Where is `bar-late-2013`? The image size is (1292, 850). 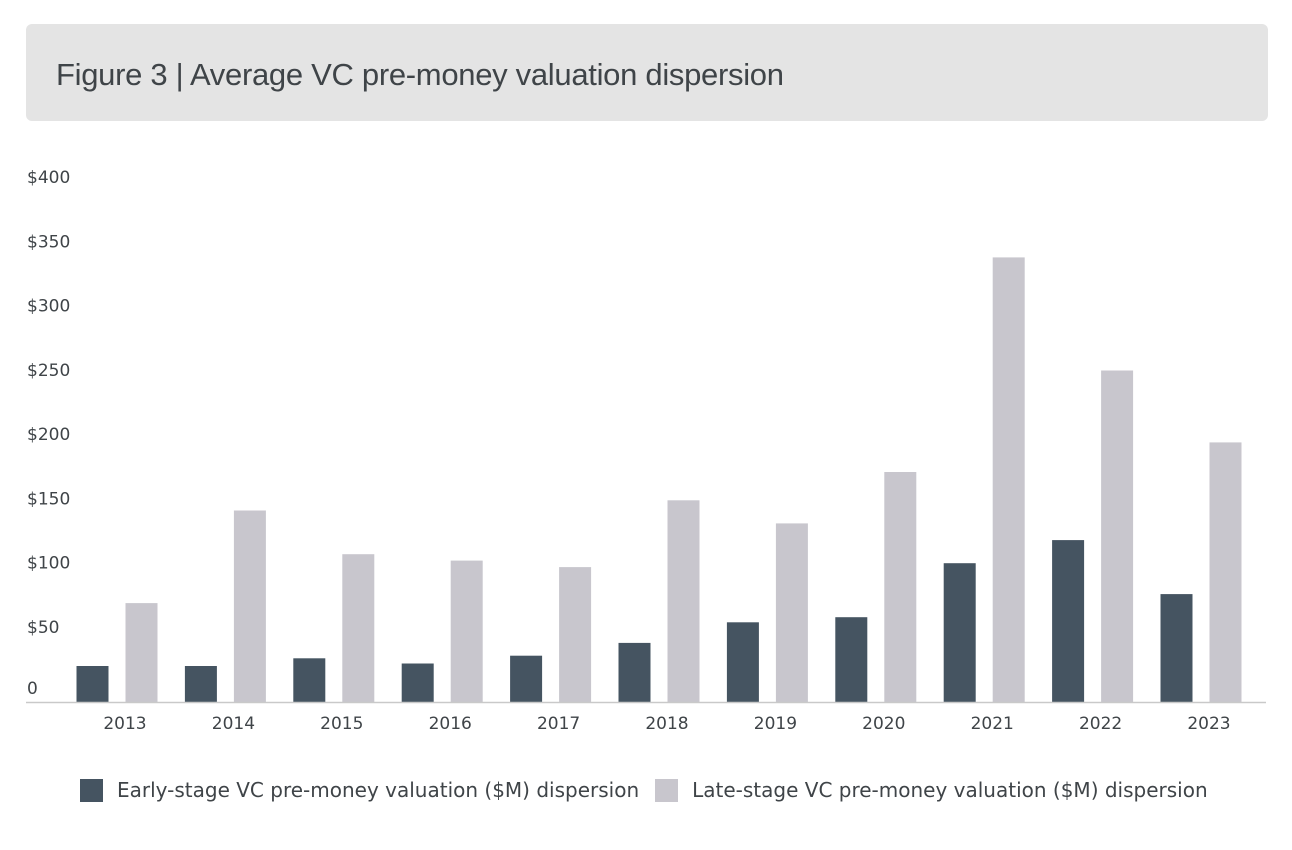 bar-late-2013 is located at coordinates (141, 652).